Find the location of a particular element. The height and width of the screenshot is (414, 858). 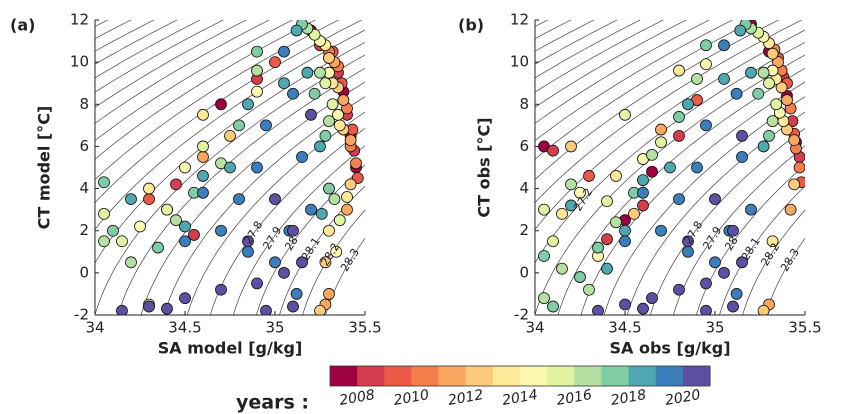

panel-label: (a) is located at coordinates (22, 25).